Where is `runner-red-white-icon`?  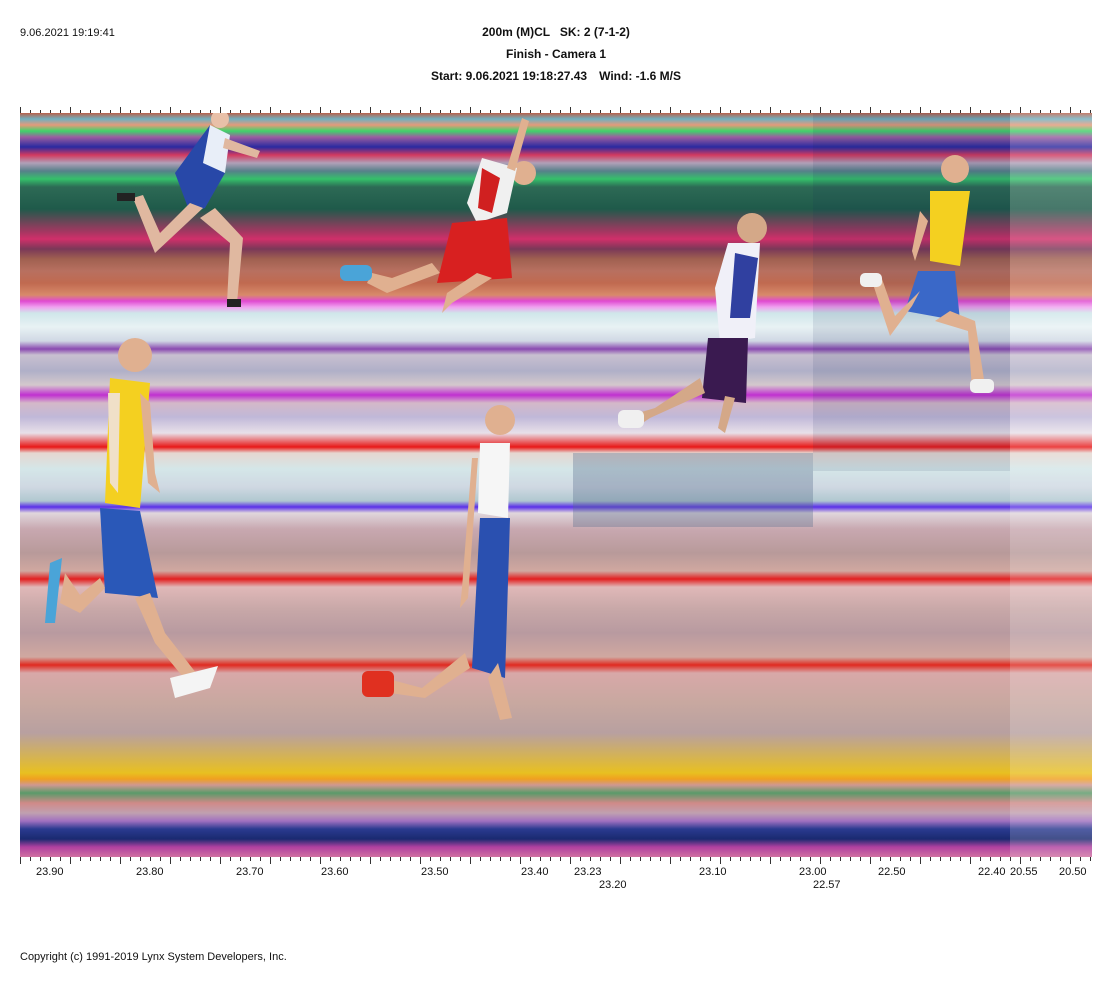
runner-red-white-icon is located at coordinates (437, 218).